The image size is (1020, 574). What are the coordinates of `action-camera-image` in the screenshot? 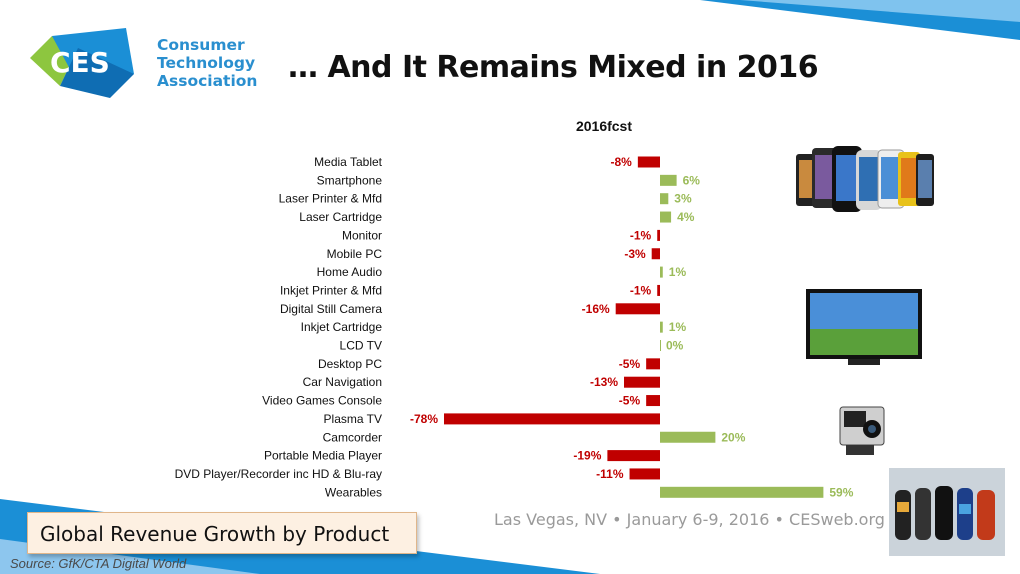 It's located at (862, 430).